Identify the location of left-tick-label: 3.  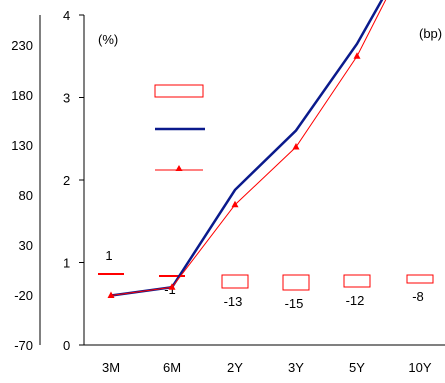
(66, 98).